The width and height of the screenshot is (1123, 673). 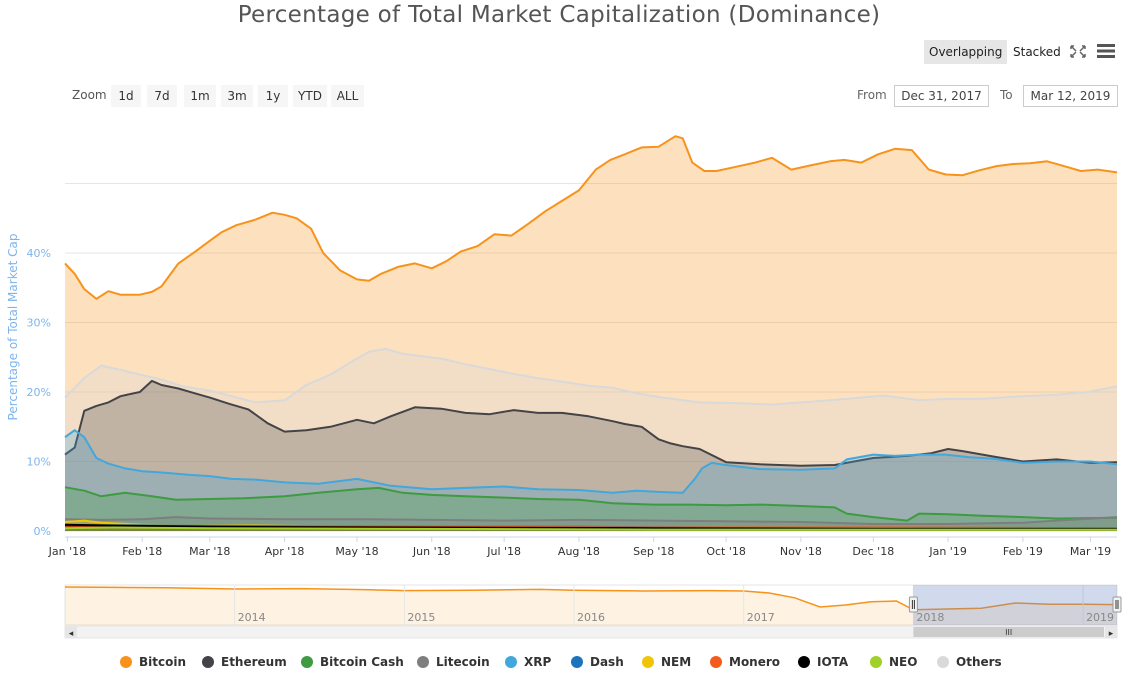 I want to click on x-tick-label: Jun '18, so click(x=431, y=551).